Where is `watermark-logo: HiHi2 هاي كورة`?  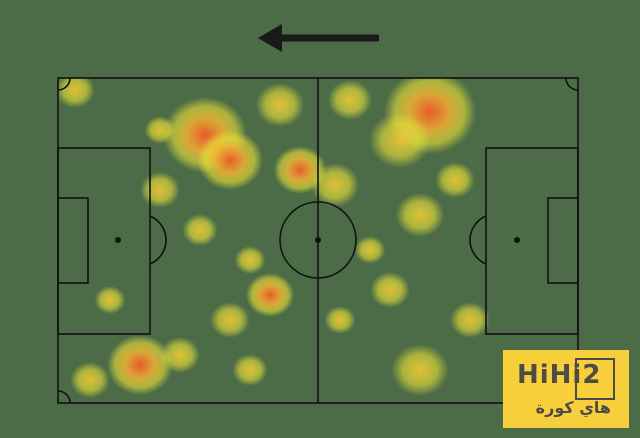 watermark-logo: HiHi2 هاي كورة is located at coordinates (566, 389).